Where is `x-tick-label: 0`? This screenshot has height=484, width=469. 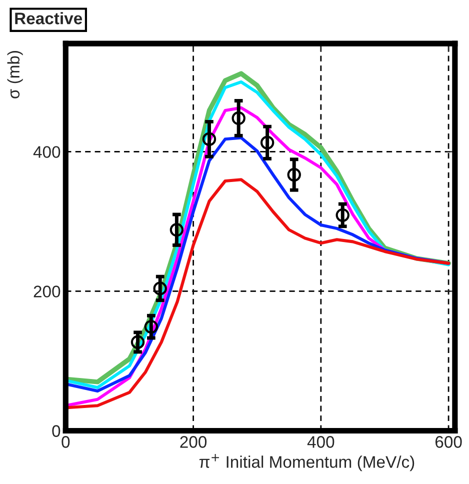 x-tick-label: 0 is located at coordinates (66, 442).